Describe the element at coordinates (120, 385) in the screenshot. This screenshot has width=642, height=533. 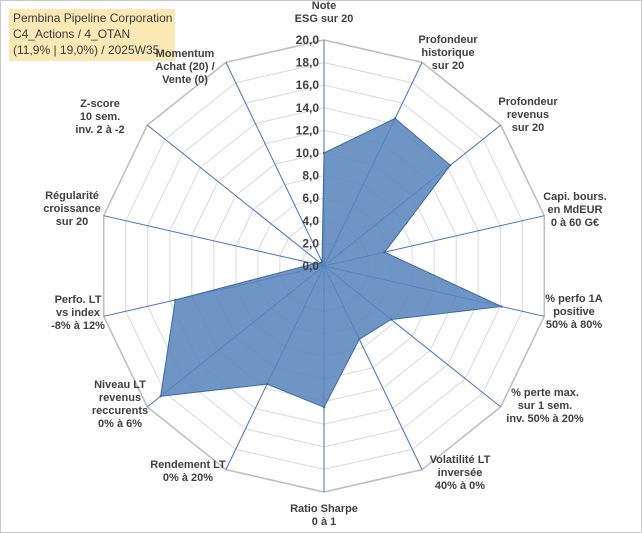
I see `axis-label-line: Niveau LT` at that location.